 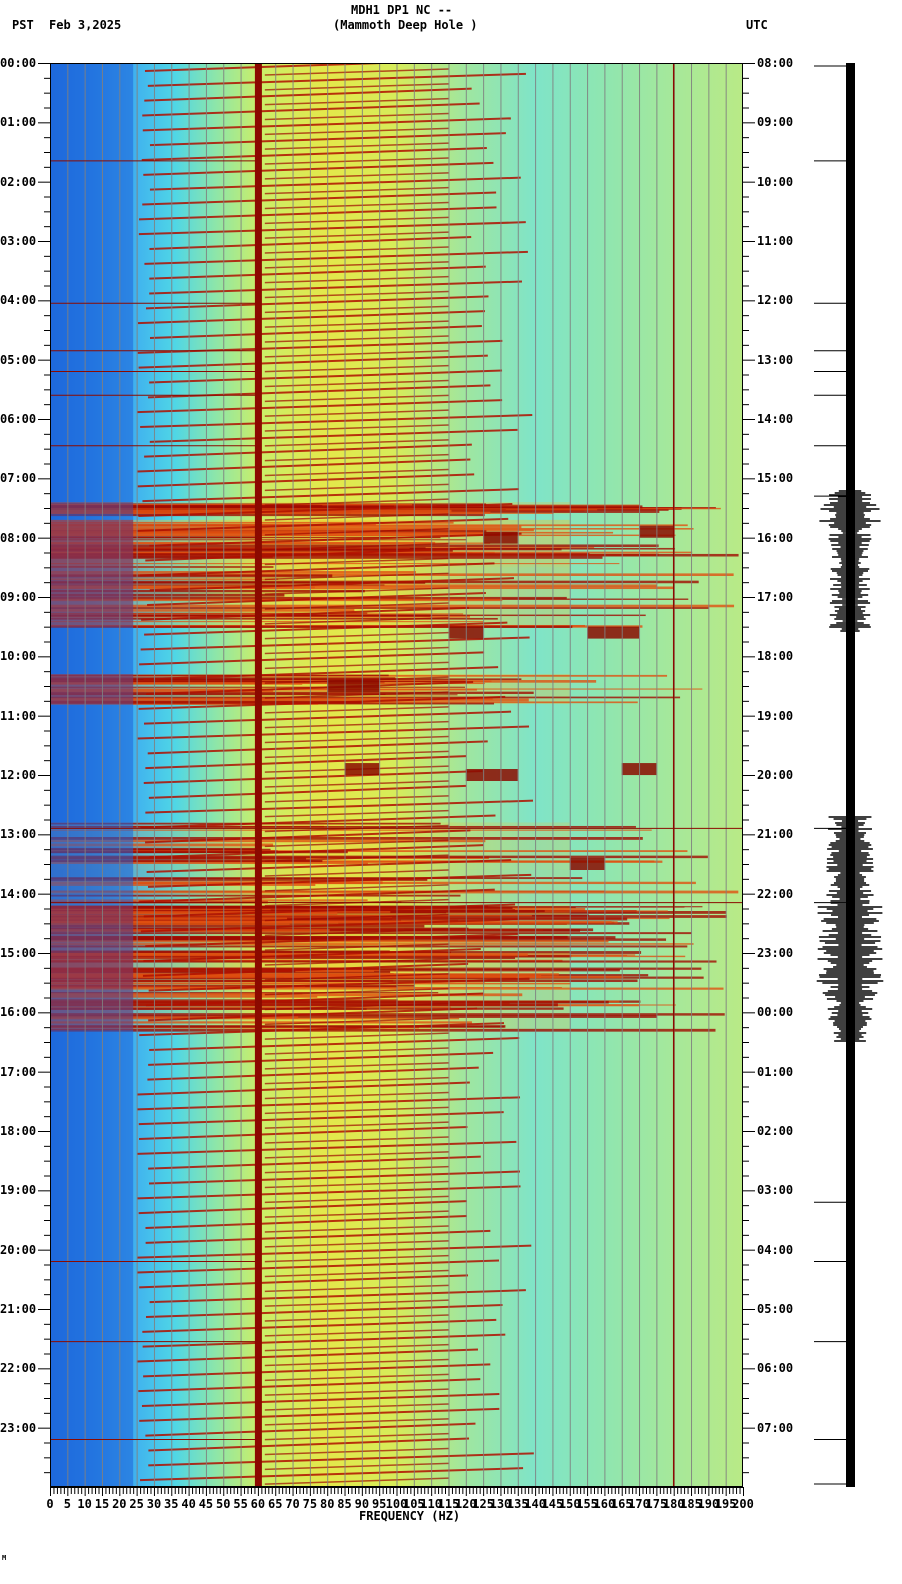 I want to click on right-time-label: 02:00, so click(x=775, y=1131).